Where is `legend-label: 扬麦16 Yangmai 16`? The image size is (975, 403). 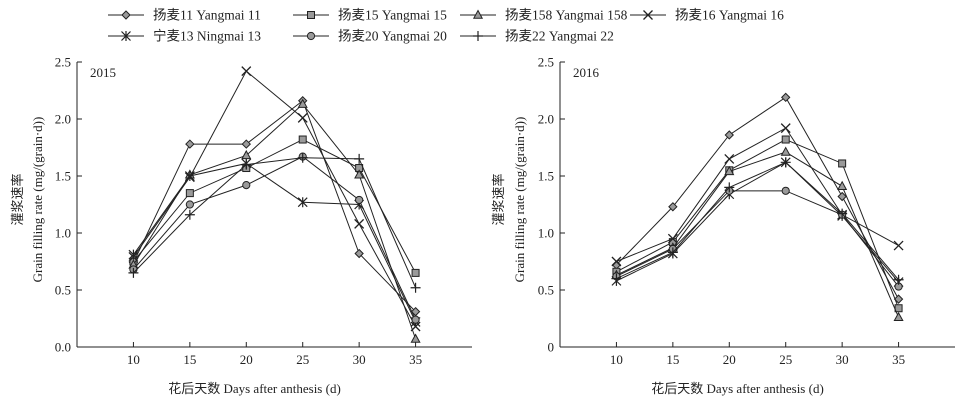 legend-label: 扬麦16 Yangmai 16 is located at coordinates (729, 15).